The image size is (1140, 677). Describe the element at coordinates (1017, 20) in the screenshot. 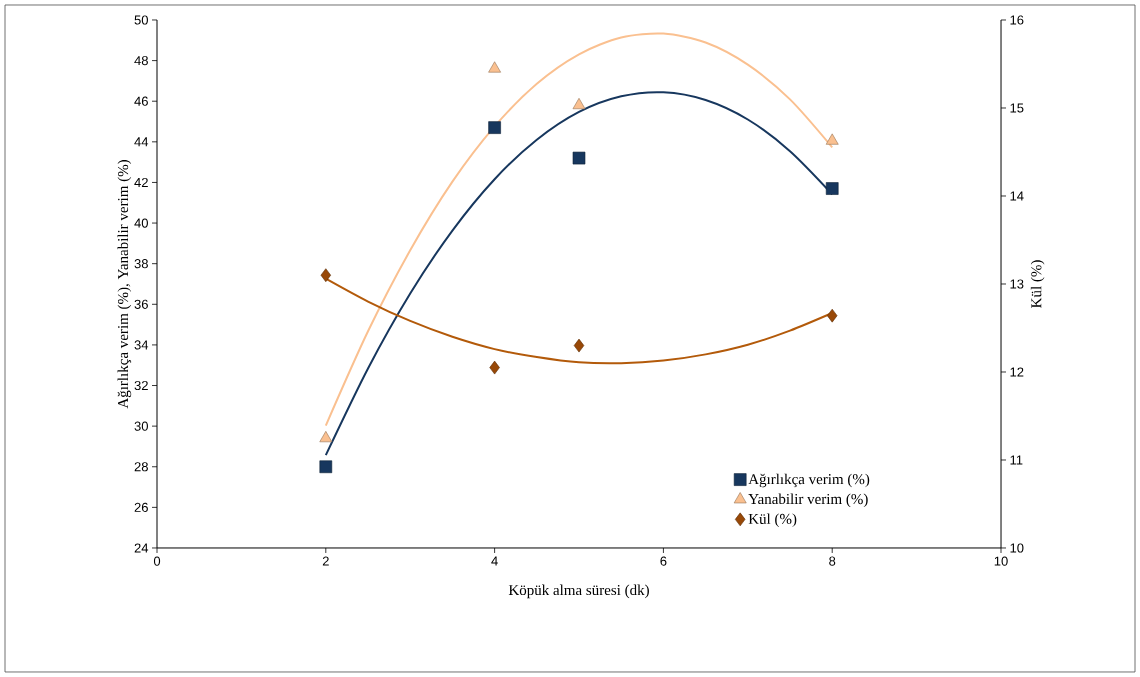

I see `y2-tick-label: 16` at that location.